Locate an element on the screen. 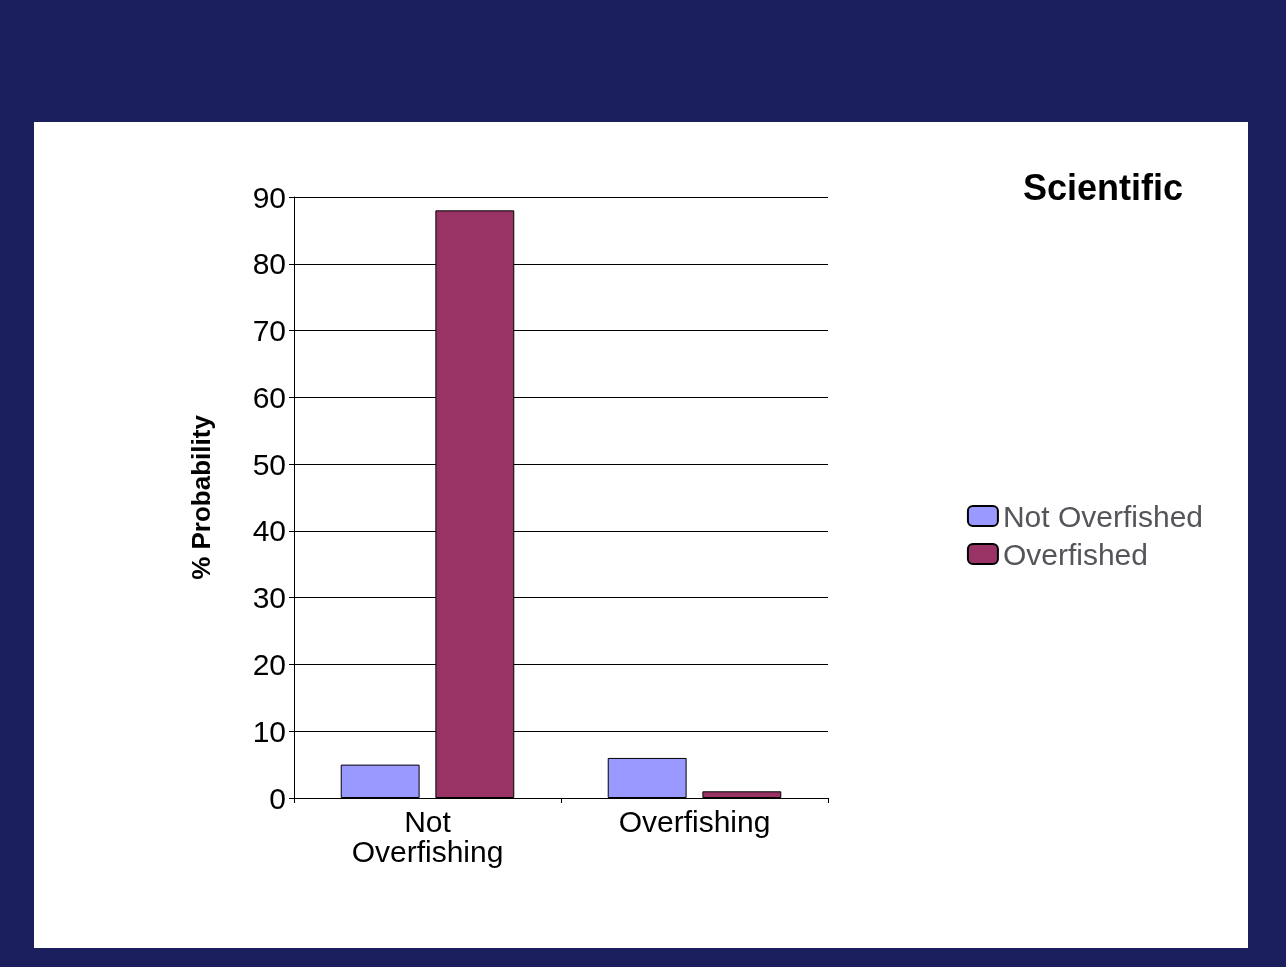 This screenshot has width=1286, height=967. legend-label: Not Overfished is located at coordinates (1103, 516).